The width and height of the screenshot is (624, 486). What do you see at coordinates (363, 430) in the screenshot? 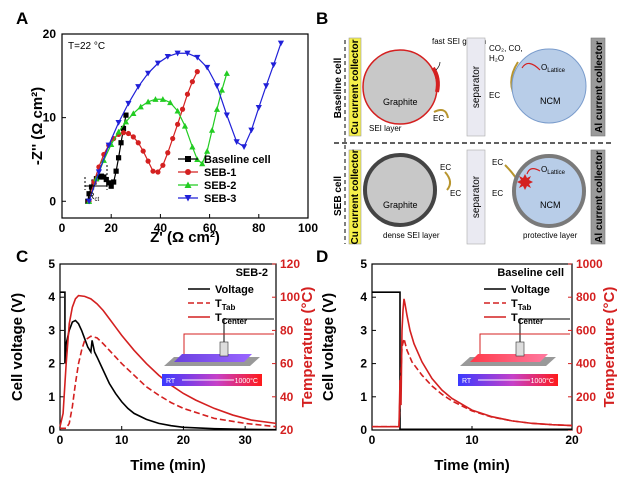
I see `left-tick-label: 0` at bounding box center [363, 430].